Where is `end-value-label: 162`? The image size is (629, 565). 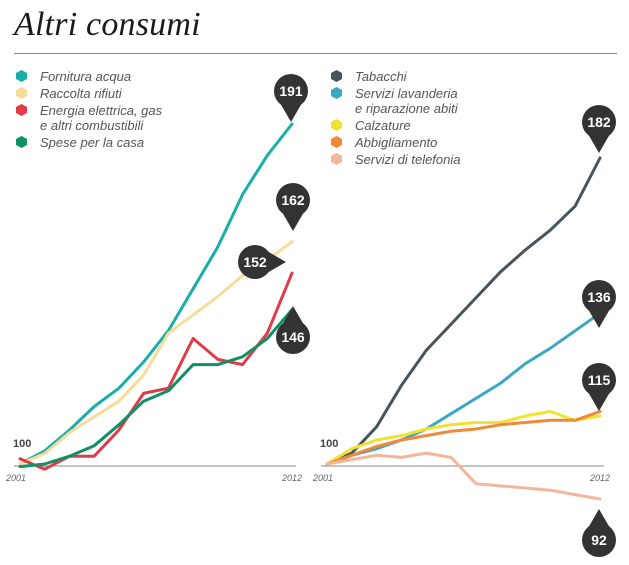
end-value-label: 162 is located at coordinates (293, 200).